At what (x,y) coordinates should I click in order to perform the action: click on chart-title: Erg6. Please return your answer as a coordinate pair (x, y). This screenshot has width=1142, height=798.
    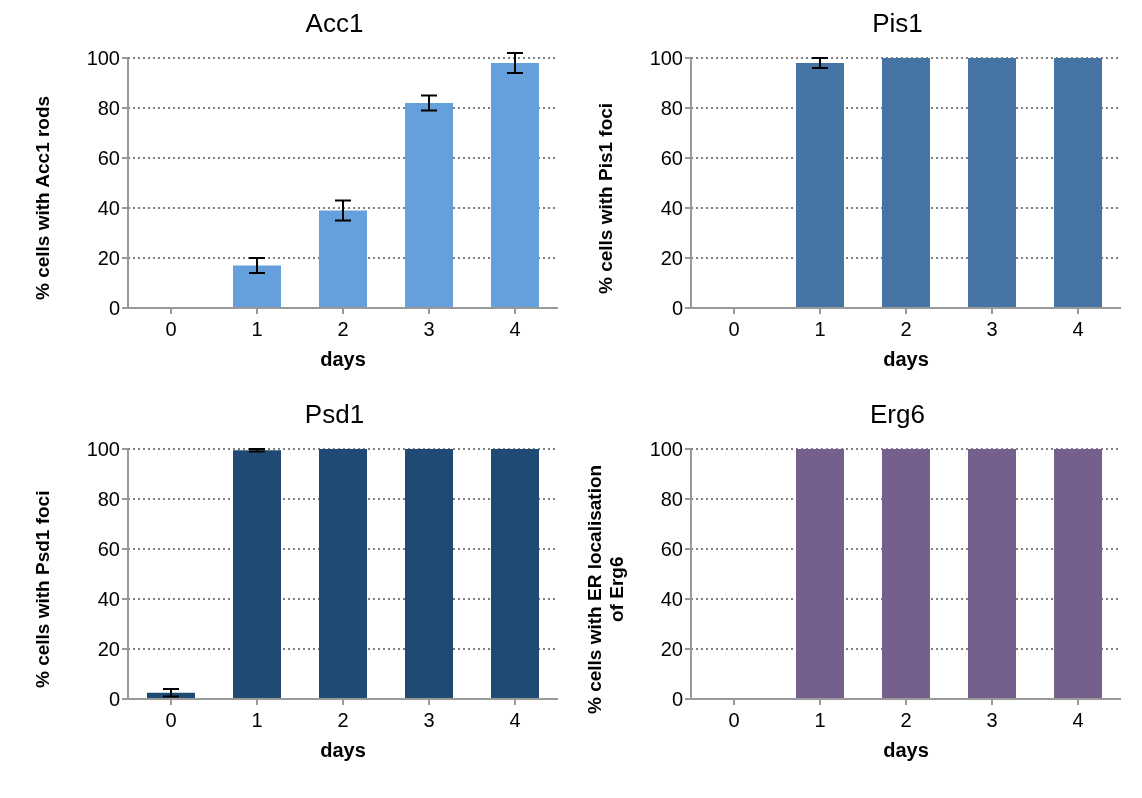
    Looking at the image, I should click on (897, 415).